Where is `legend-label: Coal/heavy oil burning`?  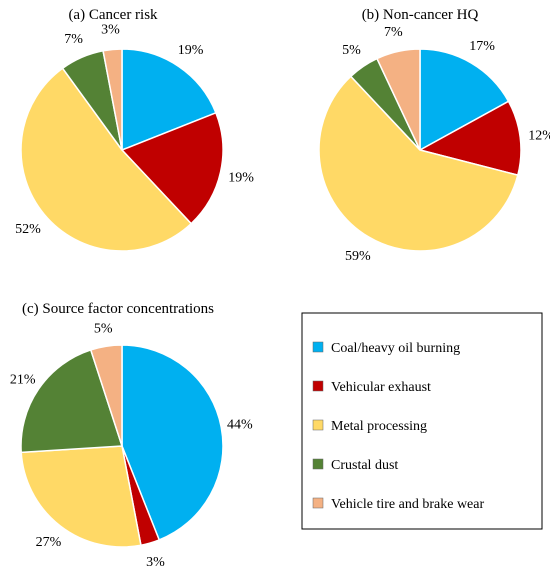
legend-label: Coal/heavy oil burning is located at coordinates (395, 348).